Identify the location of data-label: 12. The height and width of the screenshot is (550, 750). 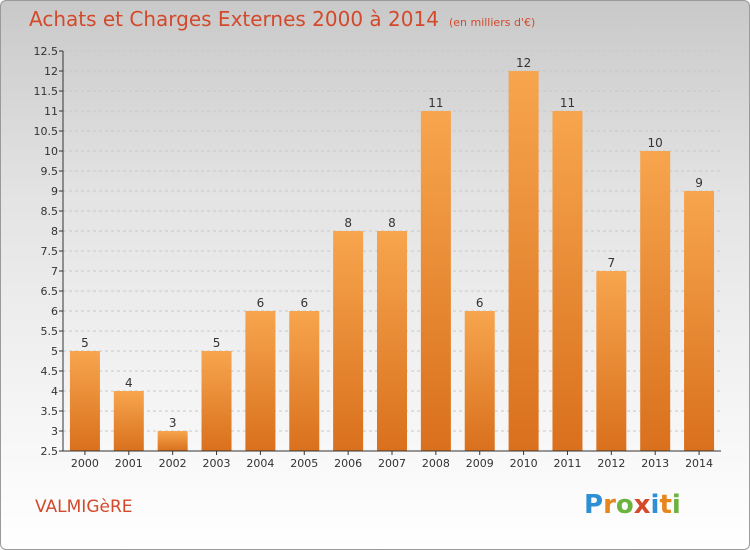
(523, 63).